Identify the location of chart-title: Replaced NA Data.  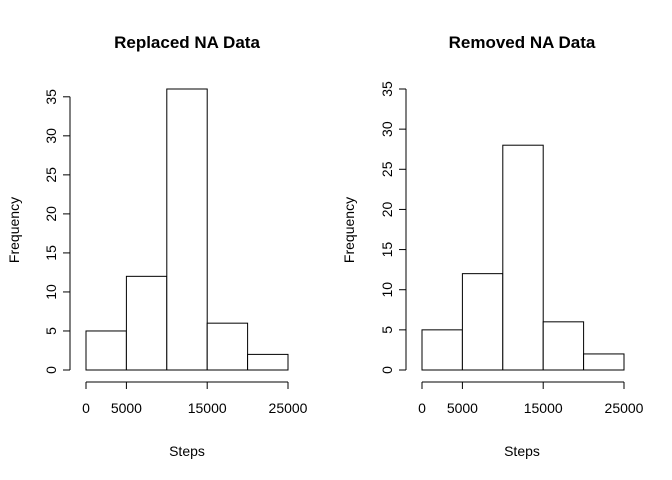
(187, 42).